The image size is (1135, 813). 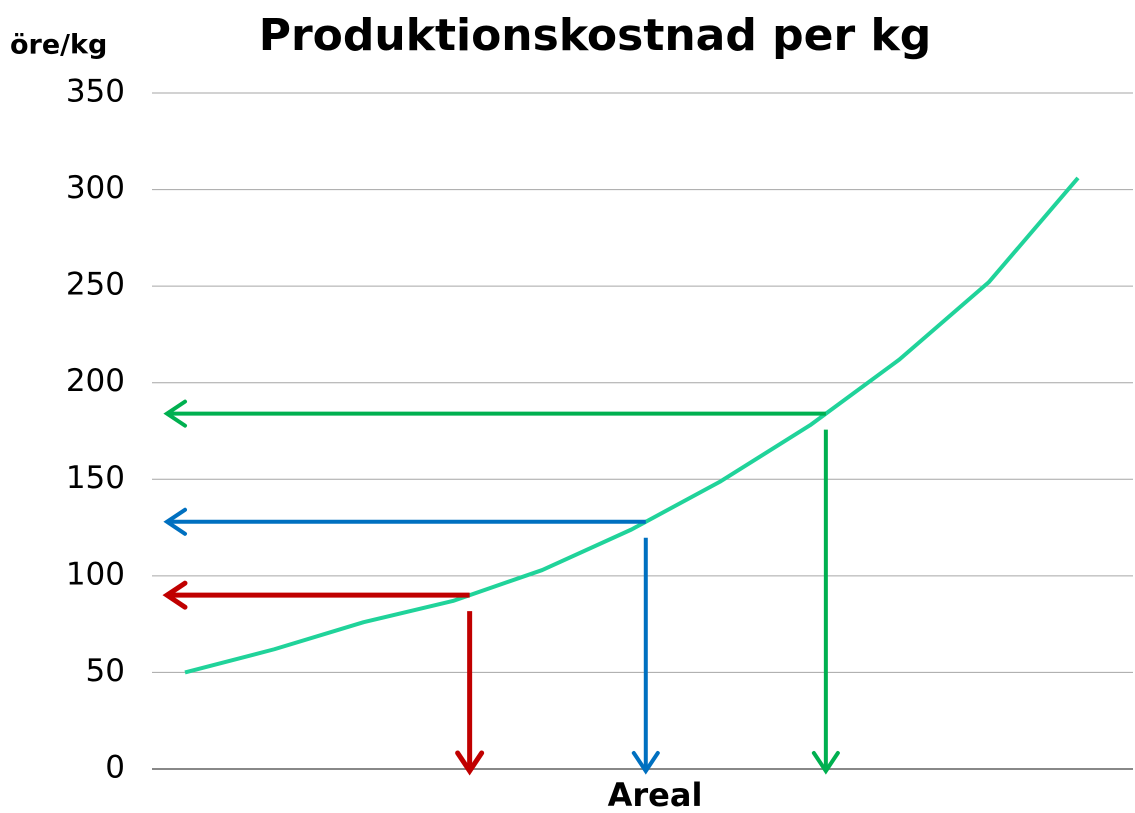 I want to click on y-tick-label: 300, so click(x=95, y=188).